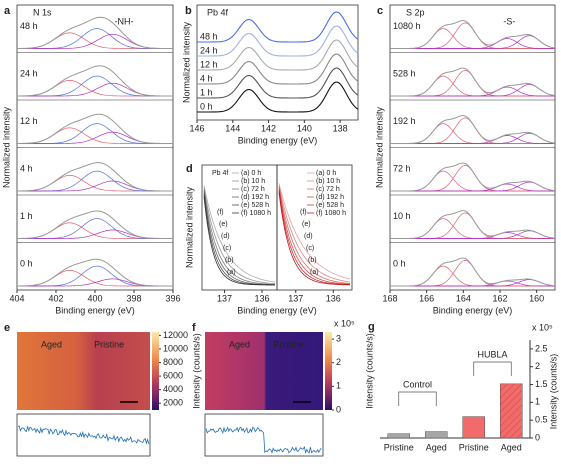 Image resolution: width=561 pixels, height=467 pixels. I want to click on panel-letter: f, so click(194, 328).